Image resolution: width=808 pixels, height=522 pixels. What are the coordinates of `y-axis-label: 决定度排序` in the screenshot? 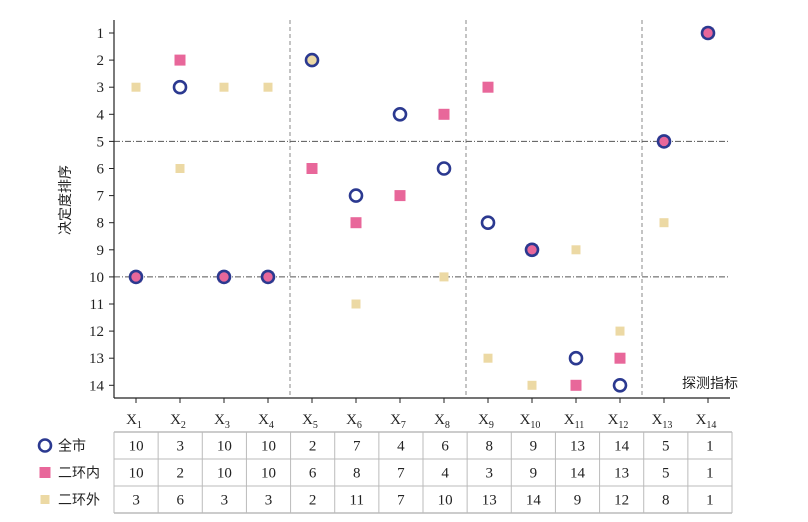 It's located at (66, 200).